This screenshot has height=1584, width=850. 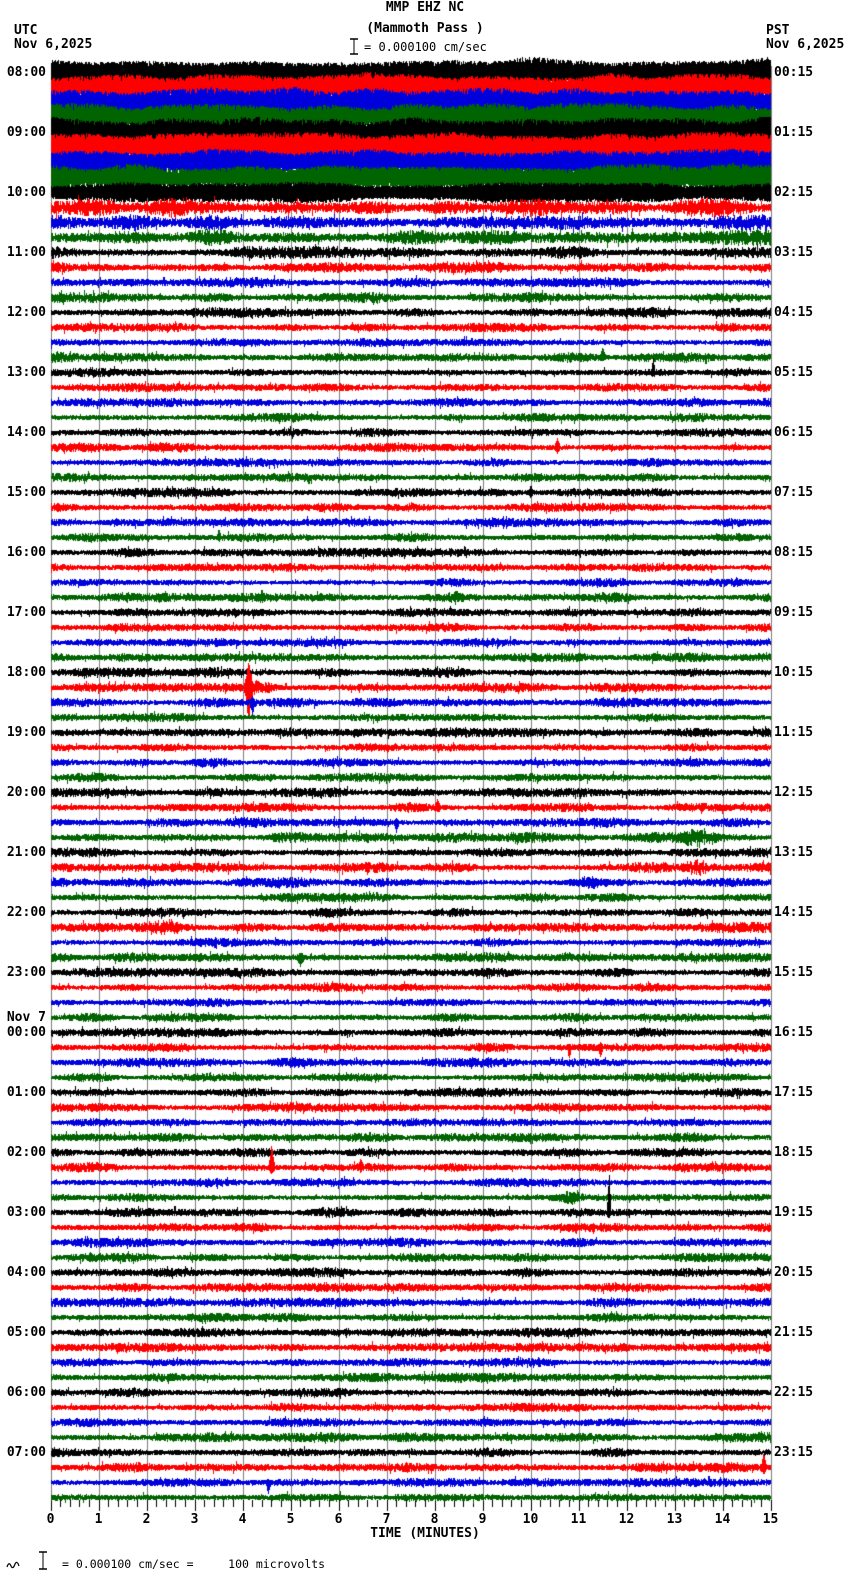 I want to click on x-axis-tick-label: 4, so click(x=242, y=1519).